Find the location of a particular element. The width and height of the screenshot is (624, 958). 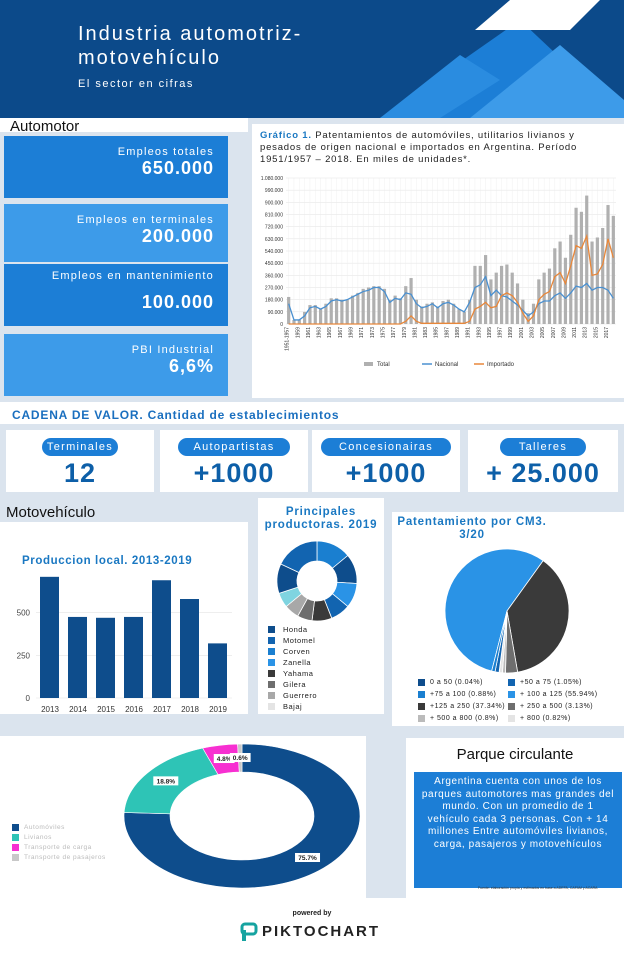

legend-label: Motomel is located at coordinates (299, 640).